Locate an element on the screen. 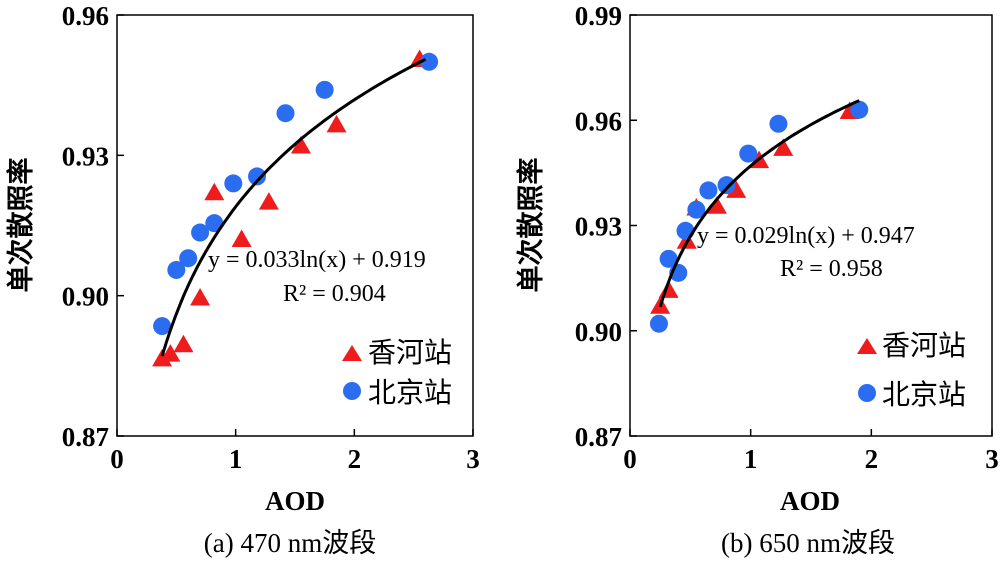 This screenshot has width=1000, height=561. panel-a-legend: 香河站 北京站 is located at coordinates (397, 373).